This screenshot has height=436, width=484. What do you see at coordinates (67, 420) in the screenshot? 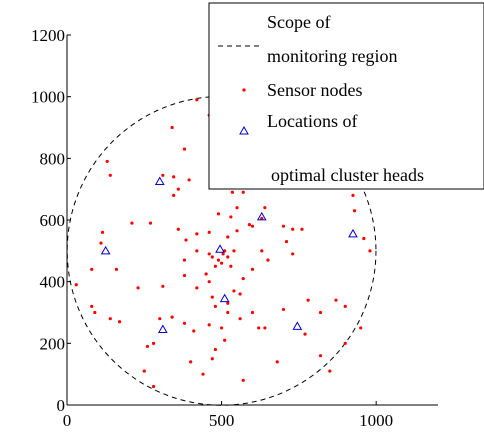
I see `x-tick-label: 0` at bounding box center [67, 420].